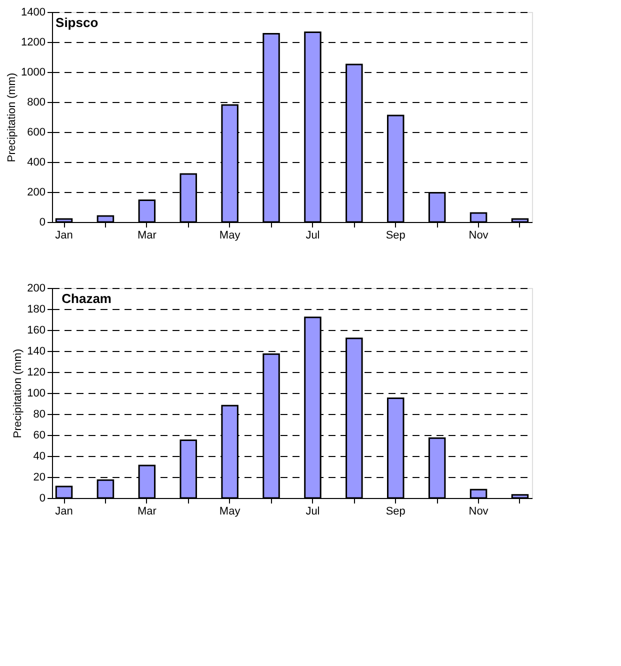 Image resolution: width=621 pixels, height=666 pixels. What do you see at coordinates (36, 330) in the screenshot?
I see `y-tick-label: 160` at bounding box center [36, 330].